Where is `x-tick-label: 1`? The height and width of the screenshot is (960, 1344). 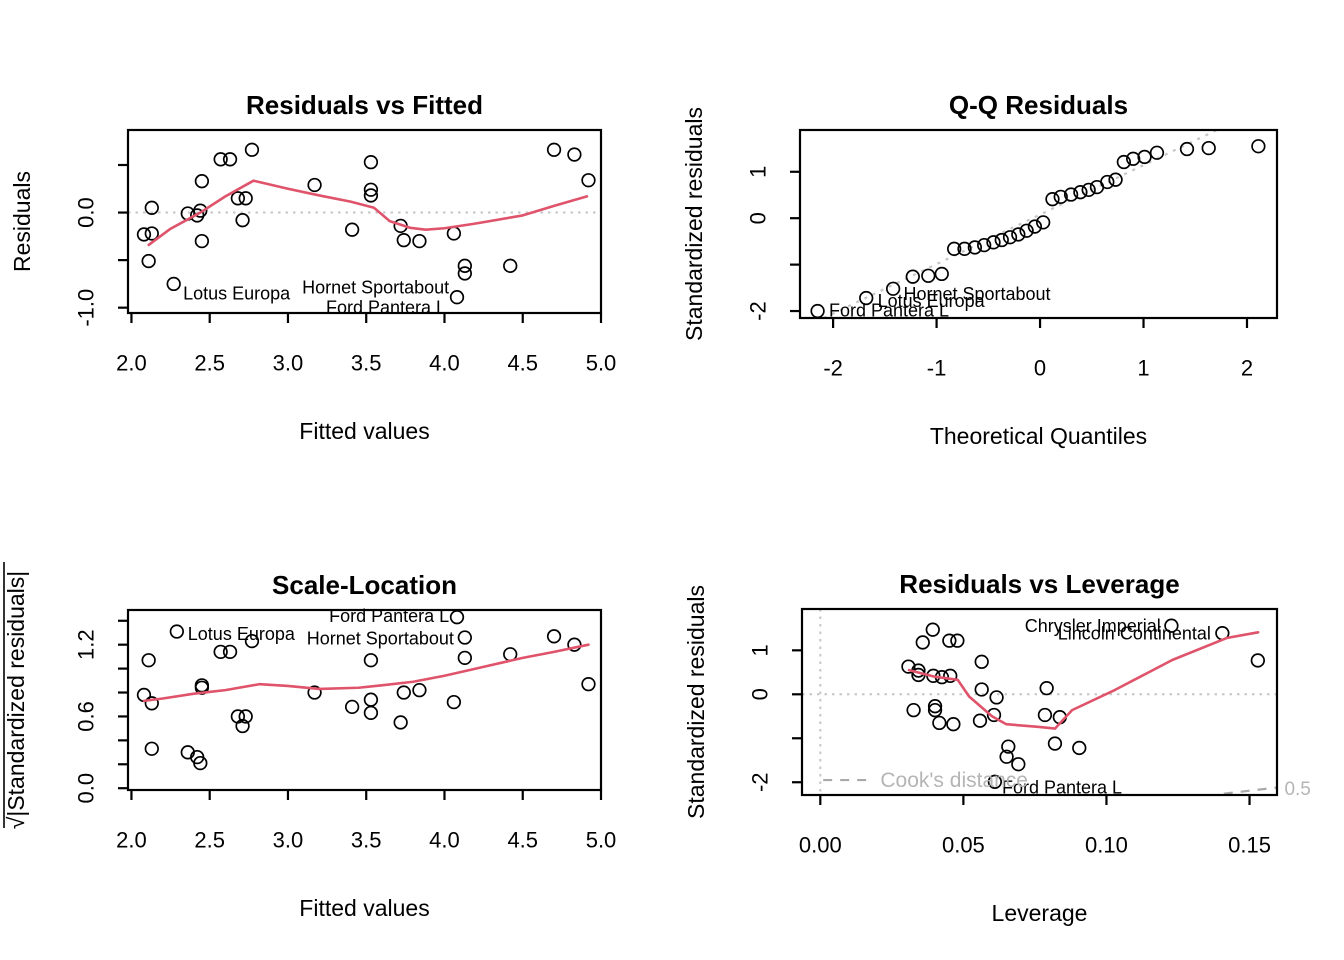
x-tick-label: 1 is located at coordinates (1143, 368).